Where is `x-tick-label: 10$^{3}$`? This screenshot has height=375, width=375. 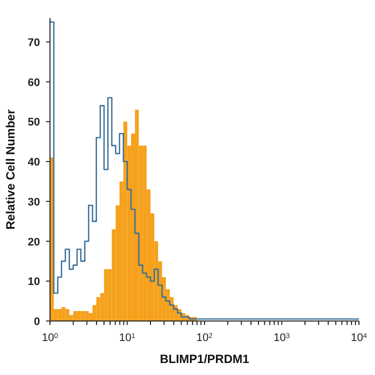
x-tick-label: 10$^{3}$ is located at coordinates (282, 338).